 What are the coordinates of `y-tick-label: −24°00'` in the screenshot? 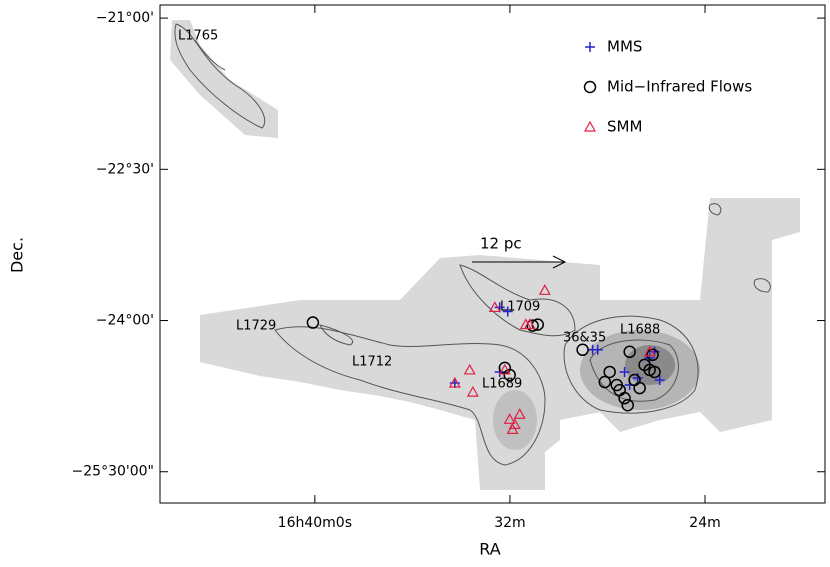 It's located at (125, 321).